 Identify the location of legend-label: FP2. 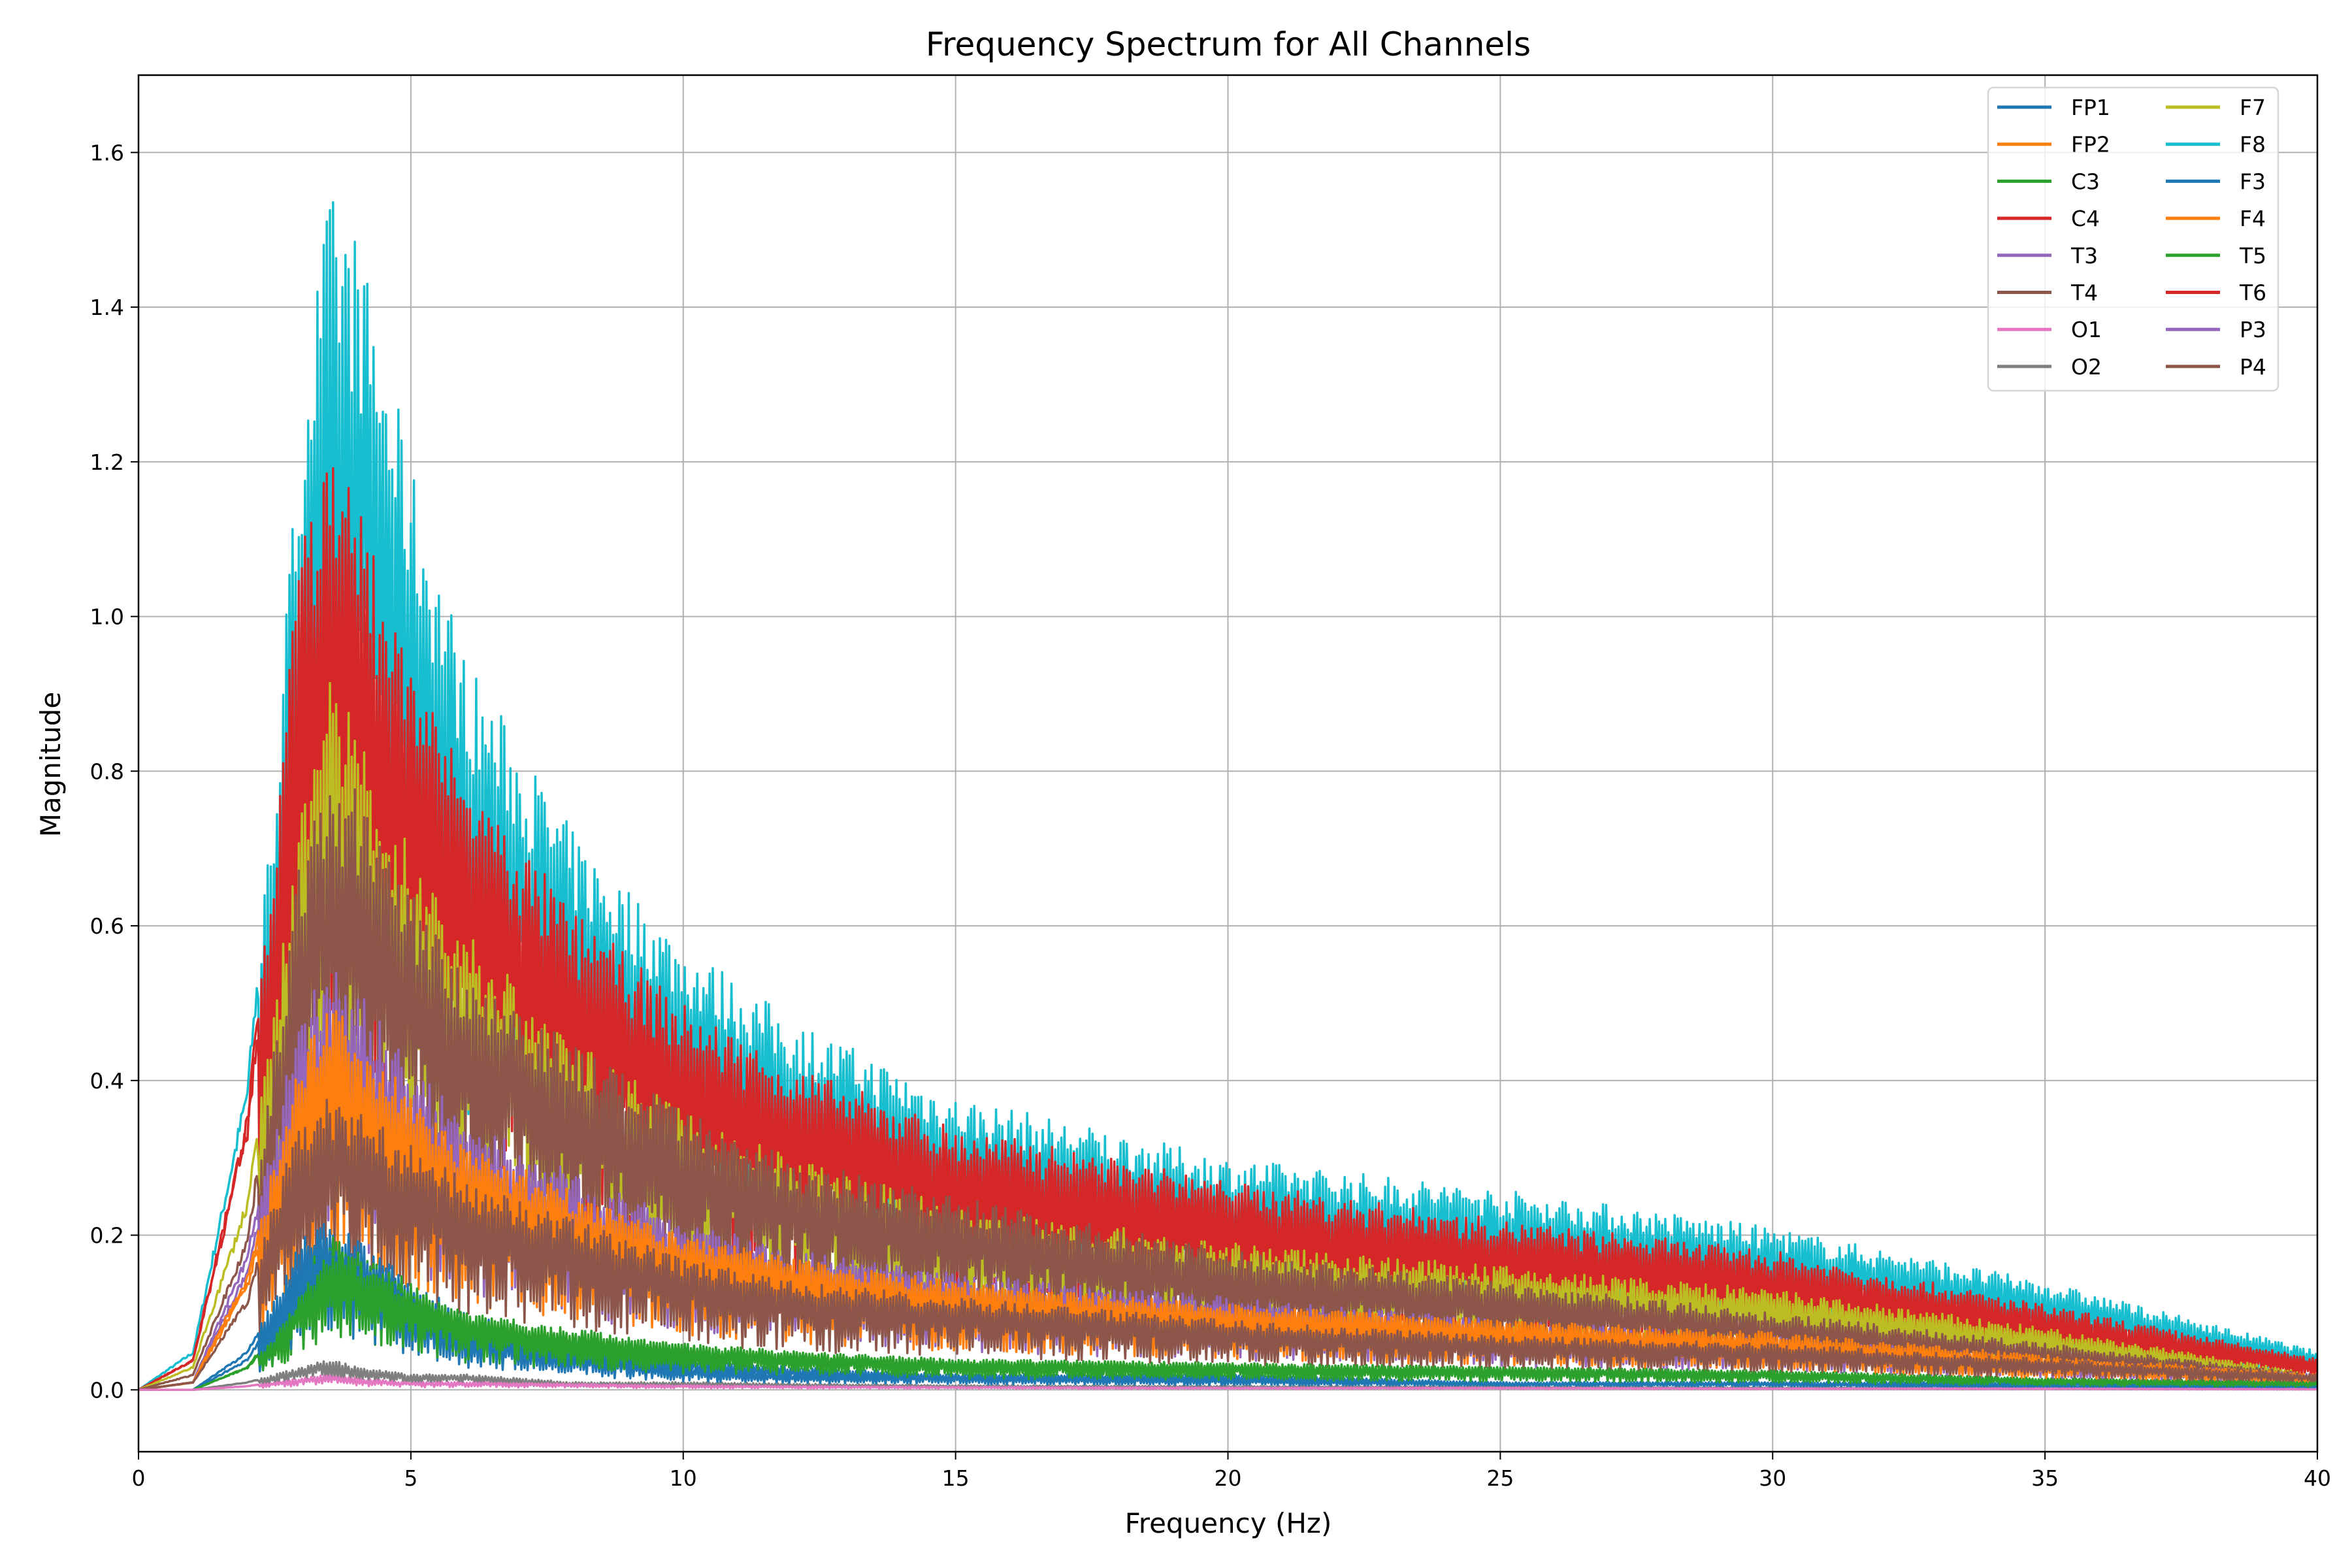
(2090, 144).